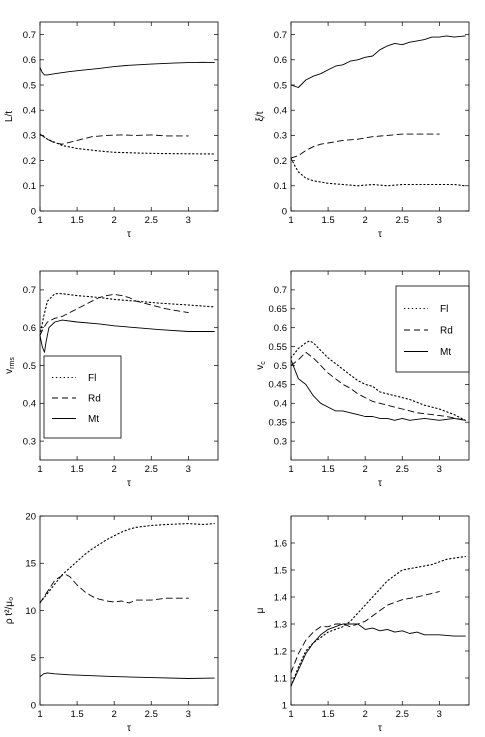 This screenshot has width=485, height=737. I want to click on y-tick-label: 1.2, so click(280, 651).